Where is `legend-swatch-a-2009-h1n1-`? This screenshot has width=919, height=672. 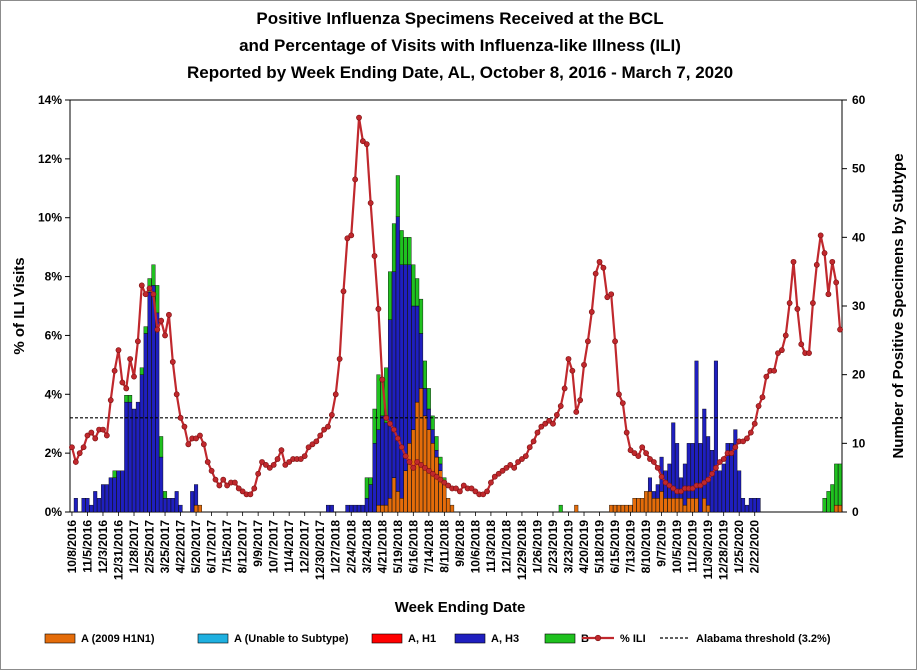
legend-swatch-a-2009-h1n1- is located at coordinates (60, 638).